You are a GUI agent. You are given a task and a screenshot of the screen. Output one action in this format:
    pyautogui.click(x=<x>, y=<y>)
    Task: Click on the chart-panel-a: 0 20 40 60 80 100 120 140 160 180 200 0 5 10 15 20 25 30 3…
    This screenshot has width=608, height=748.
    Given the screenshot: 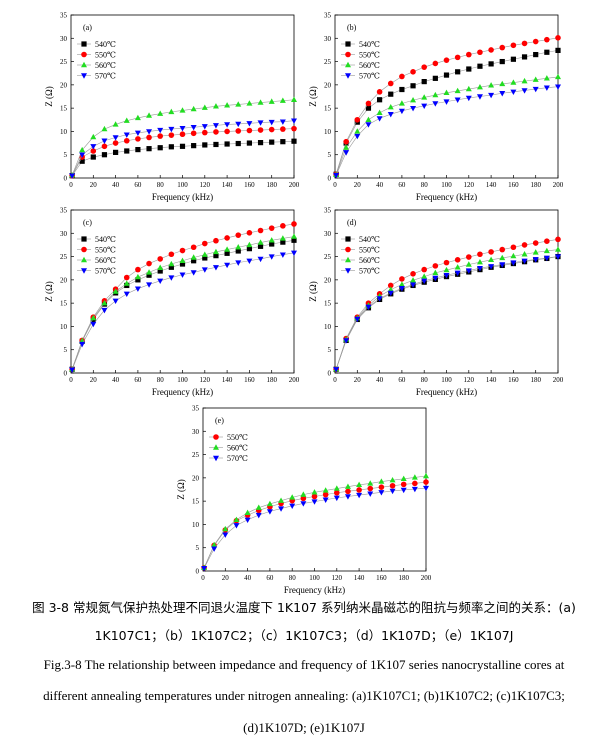 What is the action you would take?
    pyautogui.click(x=172, y=107)
    